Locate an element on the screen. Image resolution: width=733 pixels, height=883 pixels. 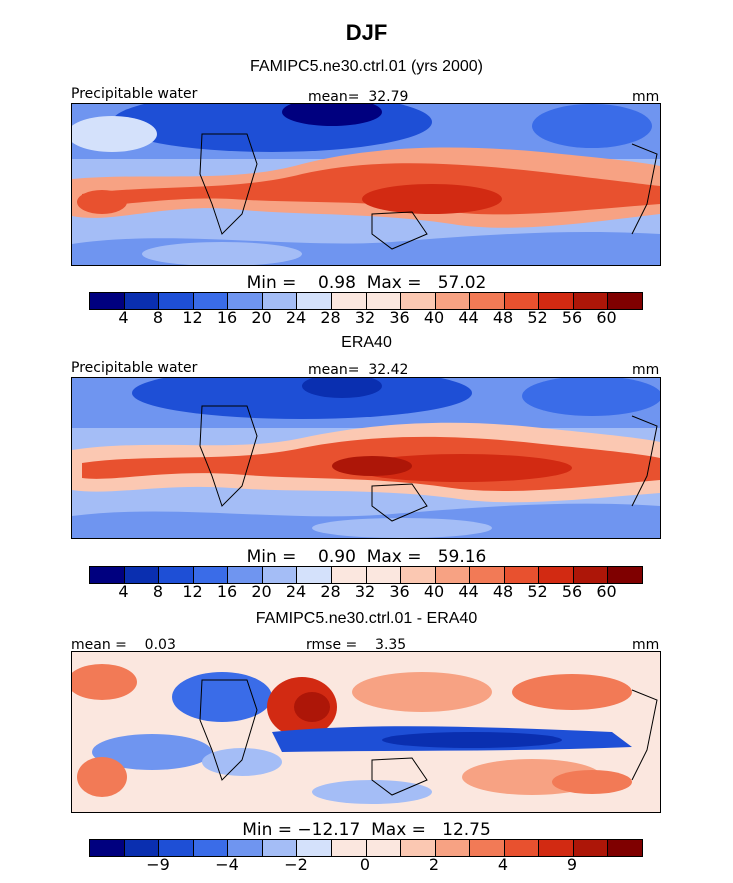
panel-3-field is located at coordinates (366, 732).